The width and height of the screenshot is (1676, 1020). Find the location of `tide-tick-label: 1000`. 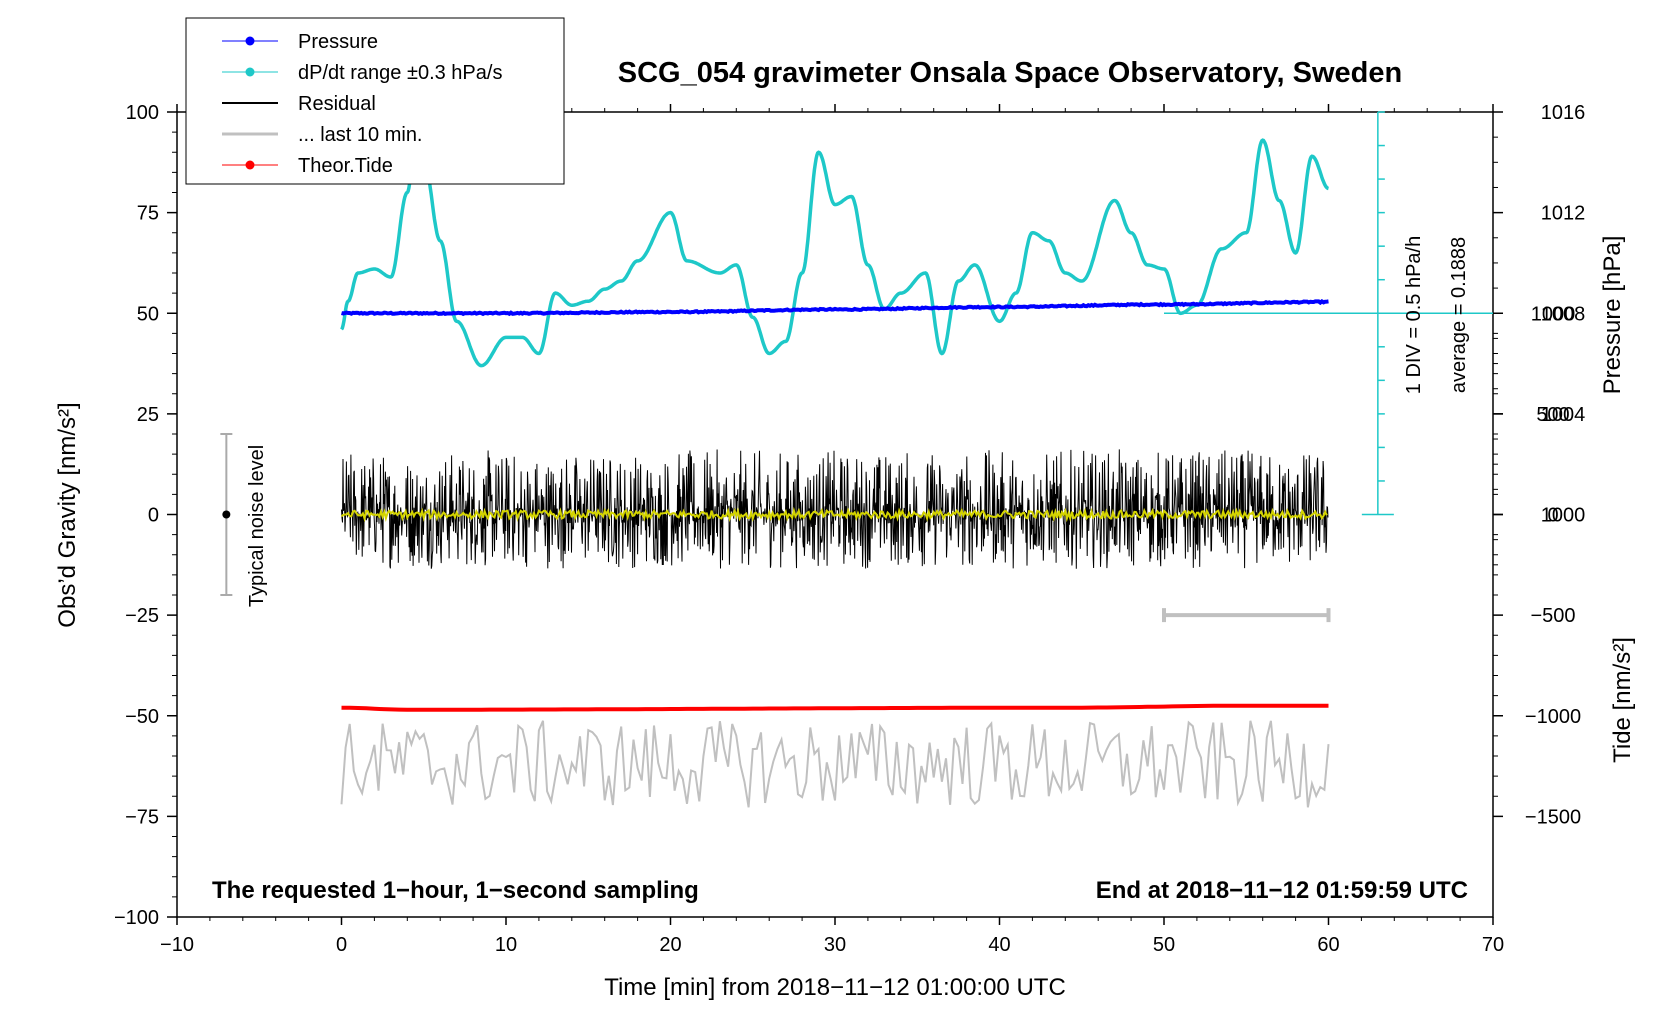

tide-tick-label: 1000 is located at coordinates (1553, 314).